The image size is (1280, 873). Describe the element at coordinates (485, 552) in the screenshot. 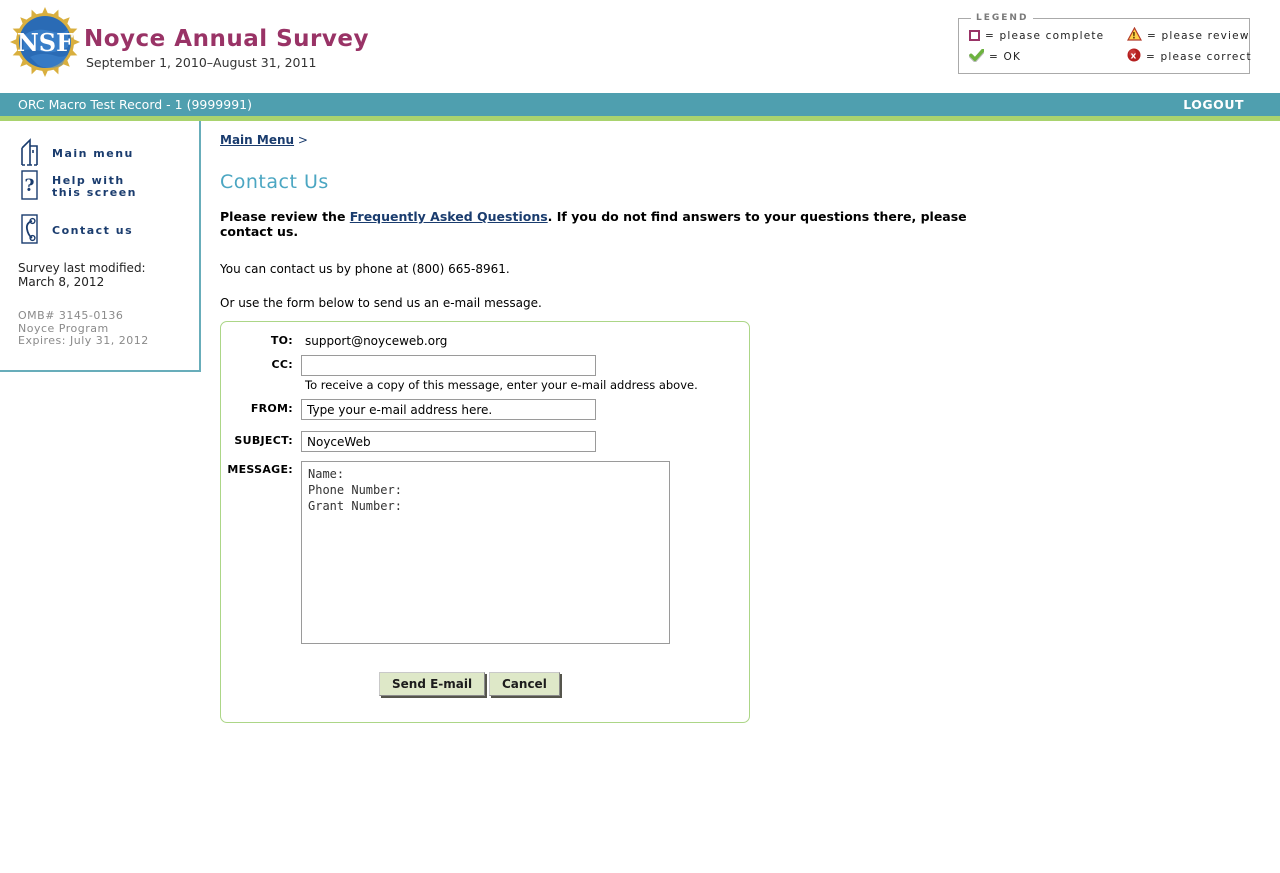

I see `message-textarea: Name: Phone Number: Grant Number:` at that location.